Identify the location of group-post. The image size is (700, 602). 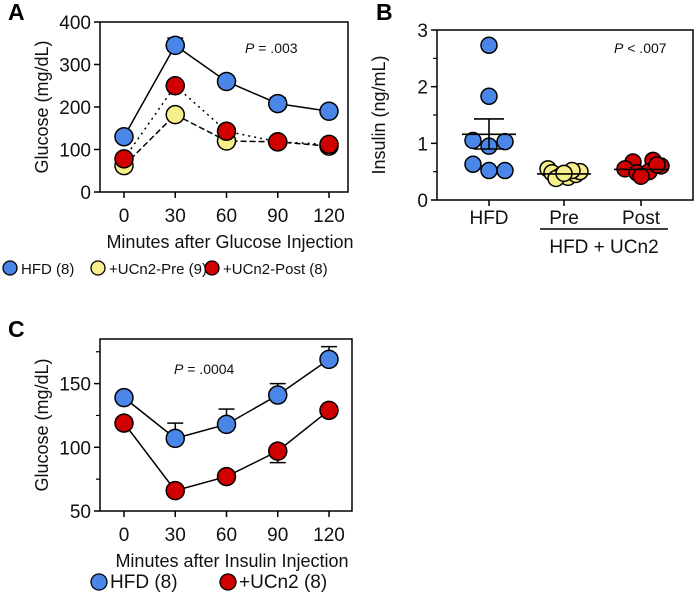
(642, 168).